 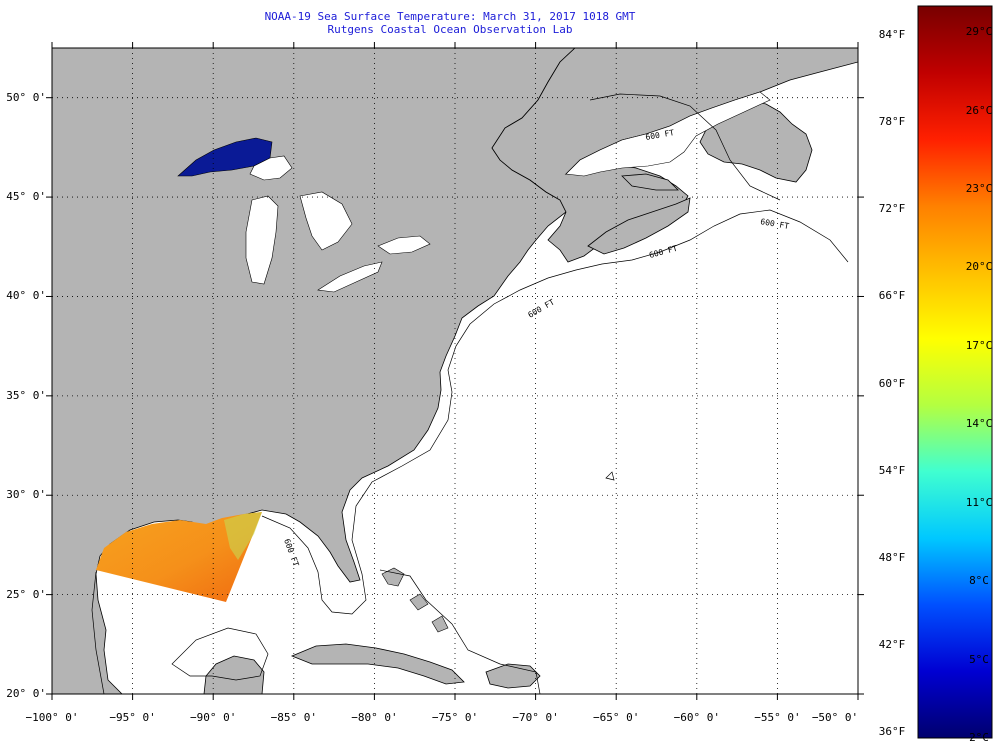 What do you see at coordinates (650, 182) in the screenshot?
I see `anticosti-land` at bounding box center [650, 182].